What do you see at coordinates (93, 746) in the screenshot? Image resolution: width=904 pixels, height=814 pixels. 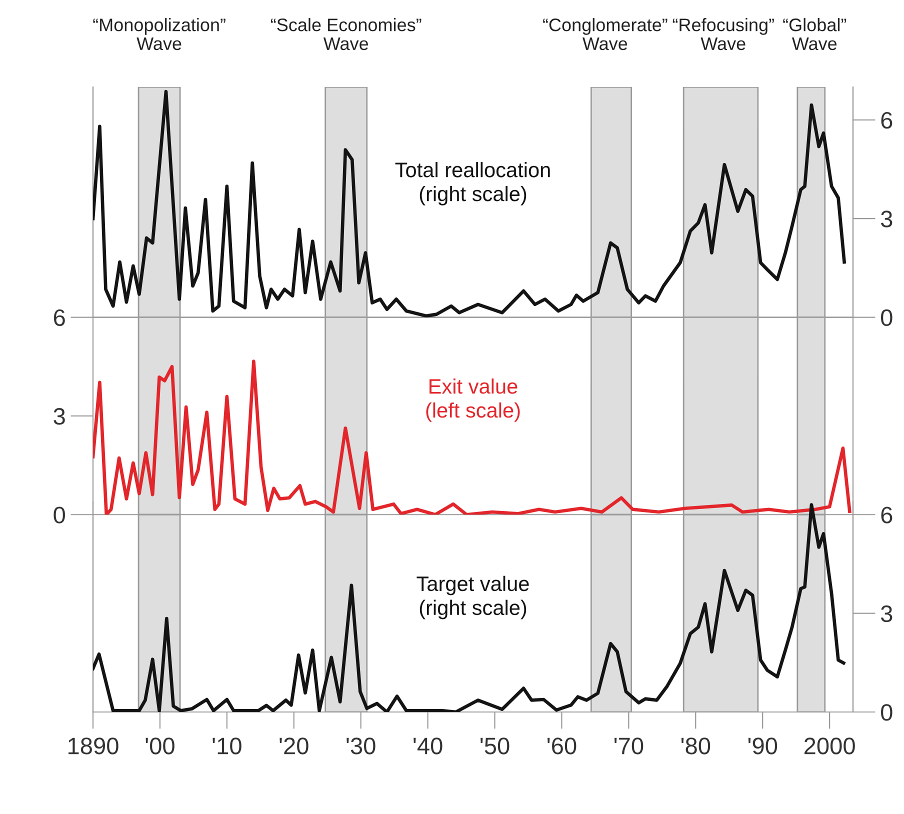 I see `x-tick-label: 1890` at bounding box center [93, 746].